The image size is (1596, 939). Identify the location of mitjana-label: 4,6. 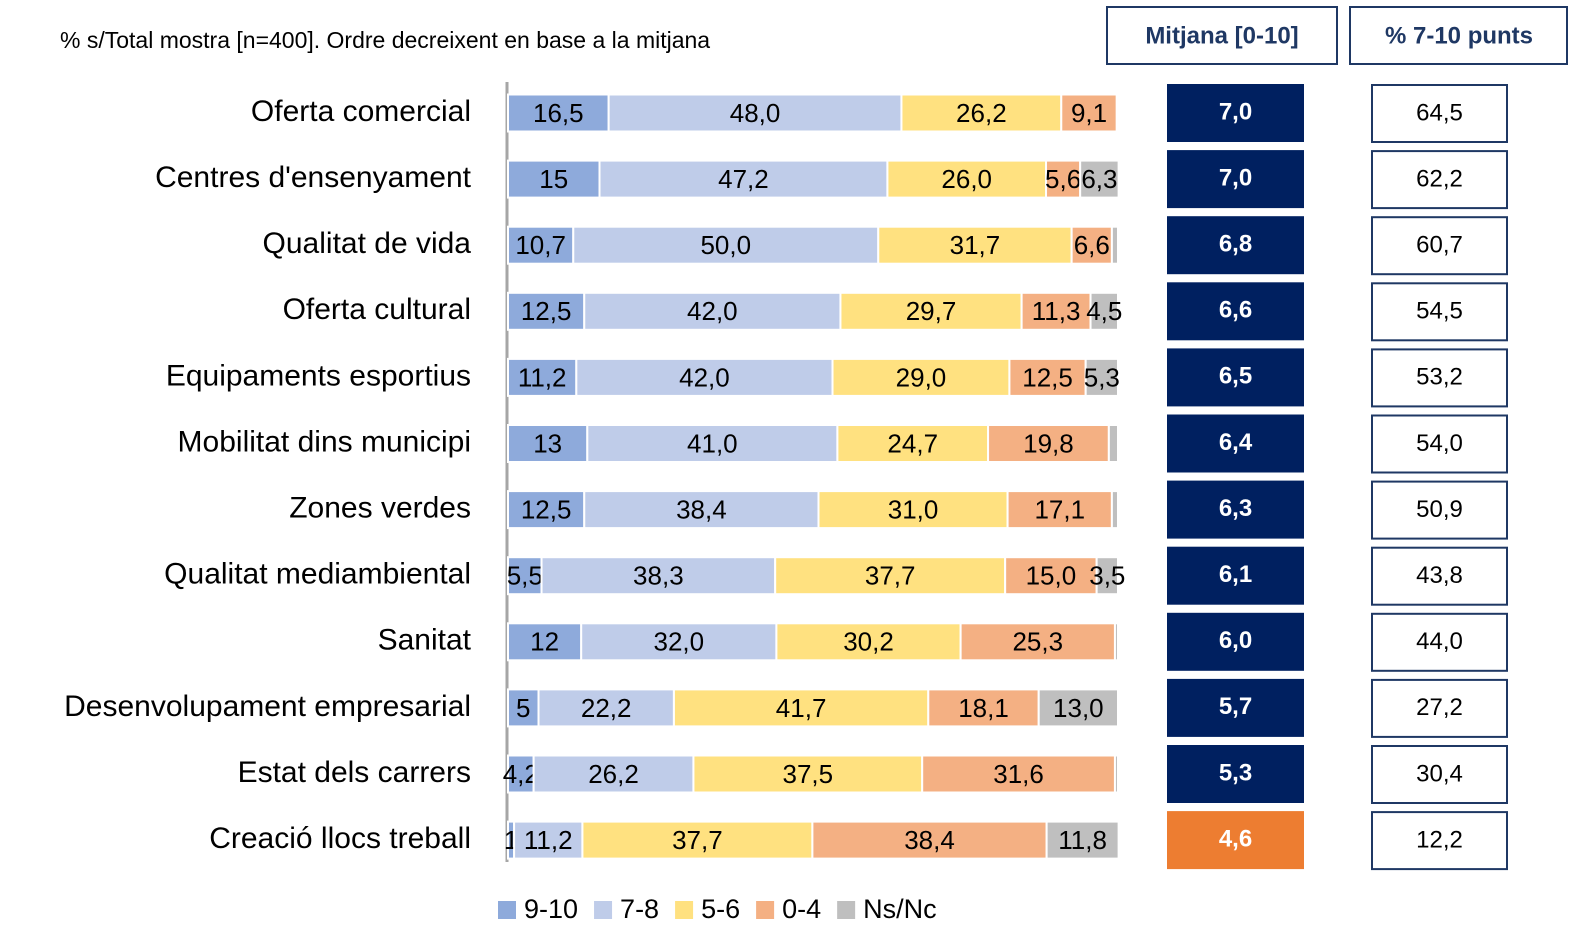
(1235, 838).